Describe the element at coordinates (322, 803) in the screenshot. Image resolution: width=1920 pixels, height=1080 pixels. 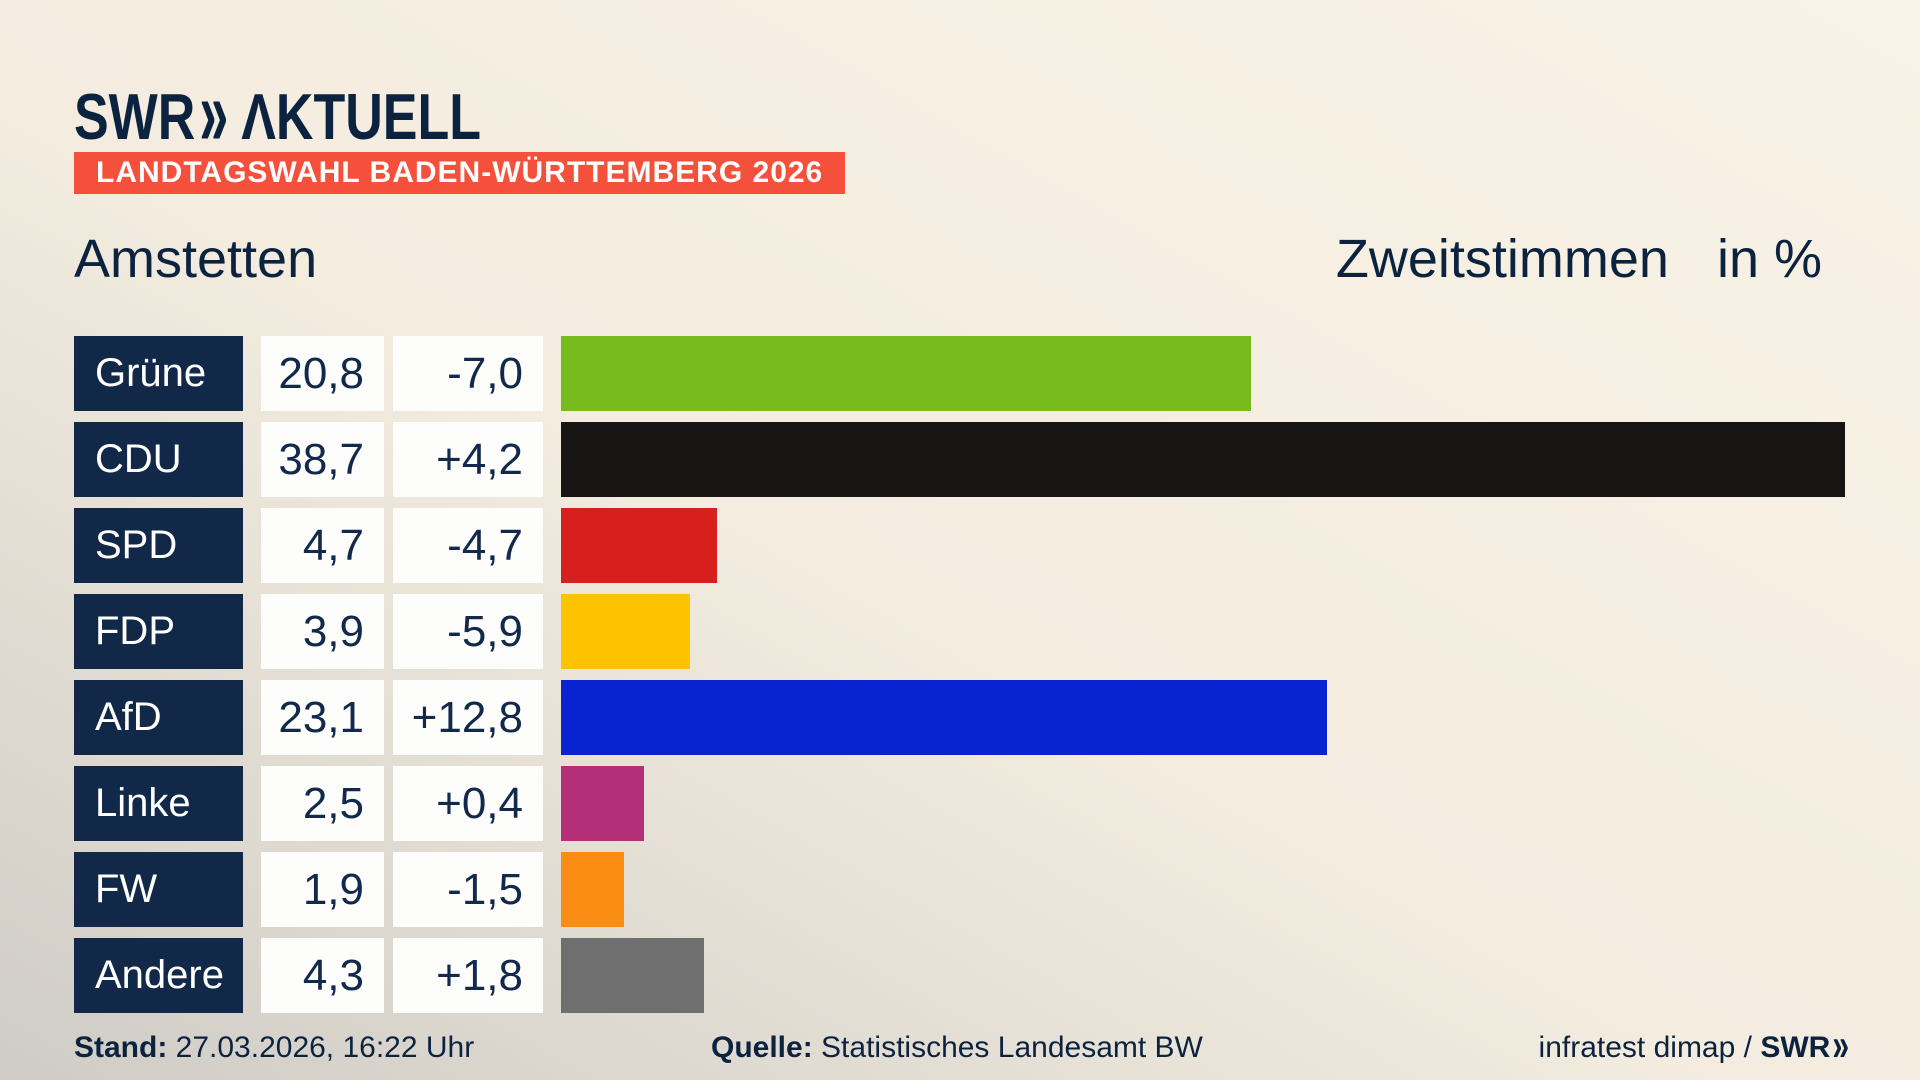
I see `percent-value: 2,5` at that location.